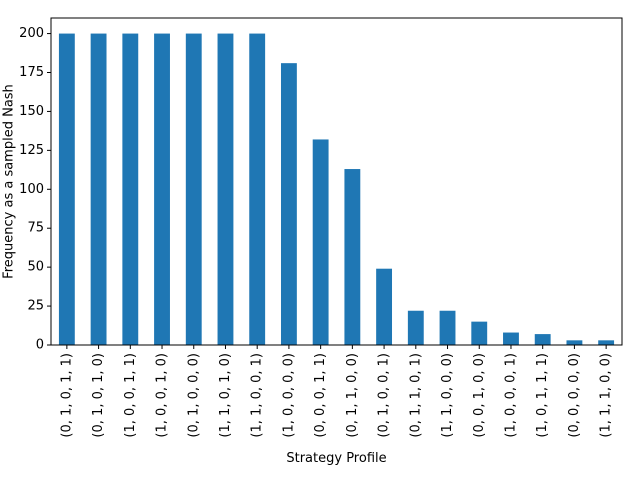  Describe the element at coordinates (288, 395) in the screenshot. I see `x-tick-label: (1, 0, 0, 0, 0)` at that location.